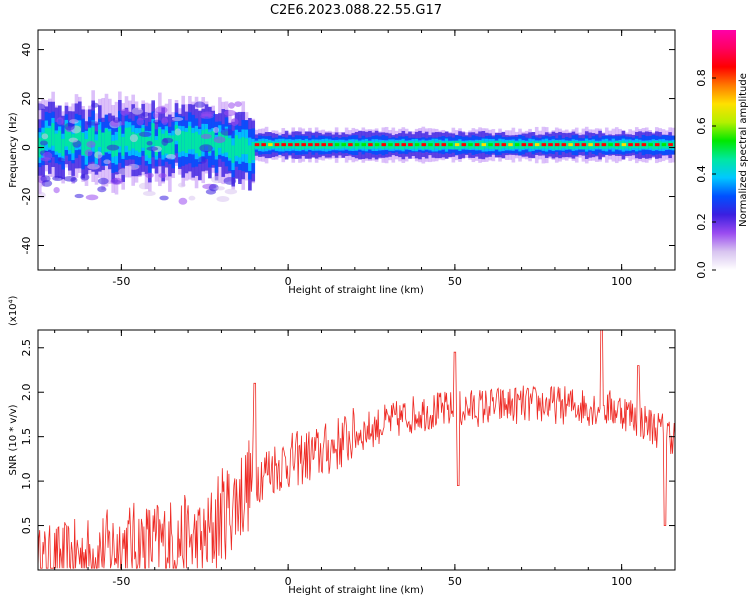  What do you see at coordinates (455, 581) in the screenshot?
I see `snr-x-tick-label: 50` at bounding box center [455, 581].